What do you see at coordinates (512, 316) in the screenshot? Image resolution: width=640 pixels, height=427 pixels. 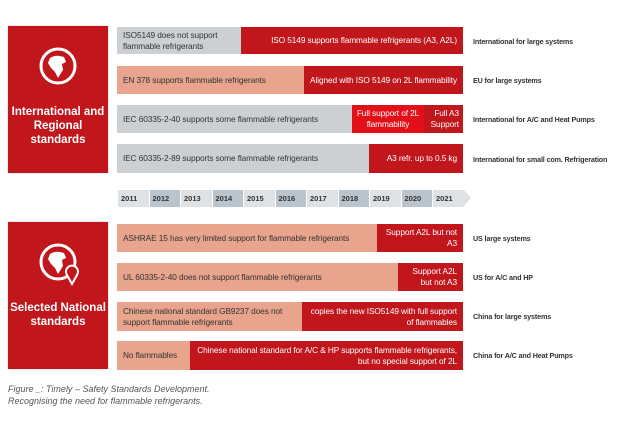 I see `row-label: China for large systems` at bounding box center [512, 316].